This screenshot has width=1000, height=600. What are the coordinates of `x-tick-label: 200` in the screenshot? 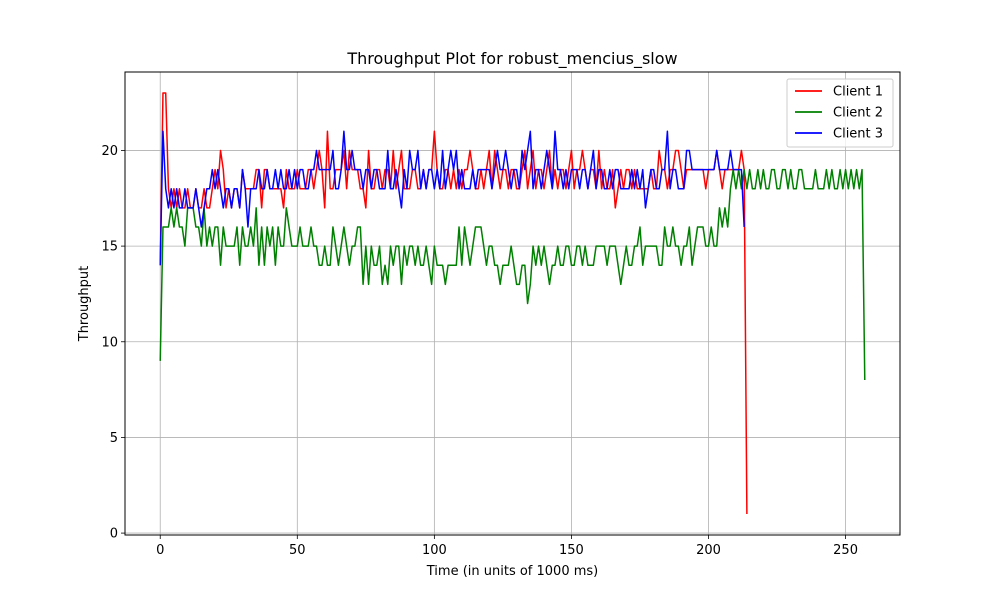 It's located at (708, 550).